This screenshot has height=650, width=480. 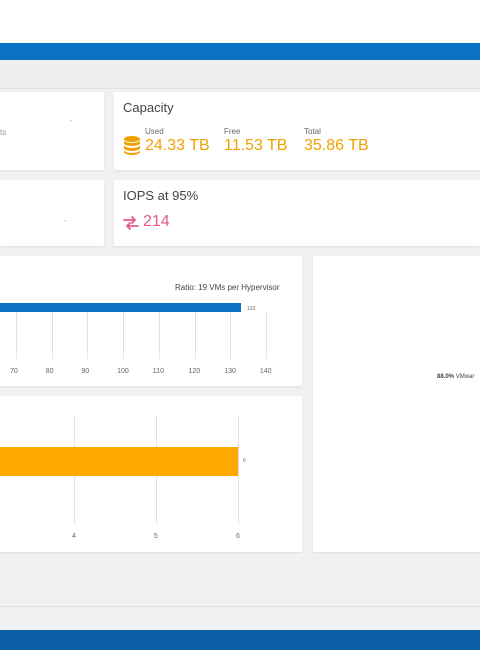 I want to click on x-tick-label: 6, so click(x=238, y=536).